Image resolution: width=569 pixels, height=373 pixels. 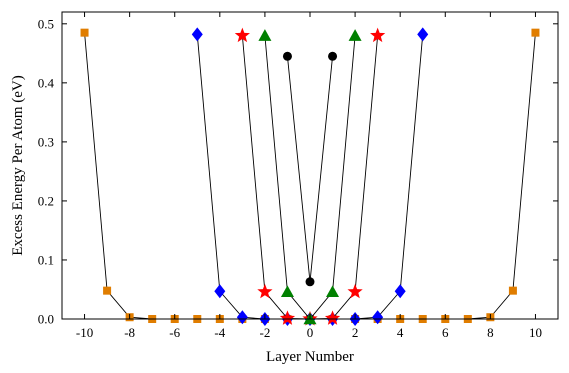 What do you see at coordinates (46, 319) in the screenshot?
I see `y-tick-label: 0.0` at bounding box center [46, 319].